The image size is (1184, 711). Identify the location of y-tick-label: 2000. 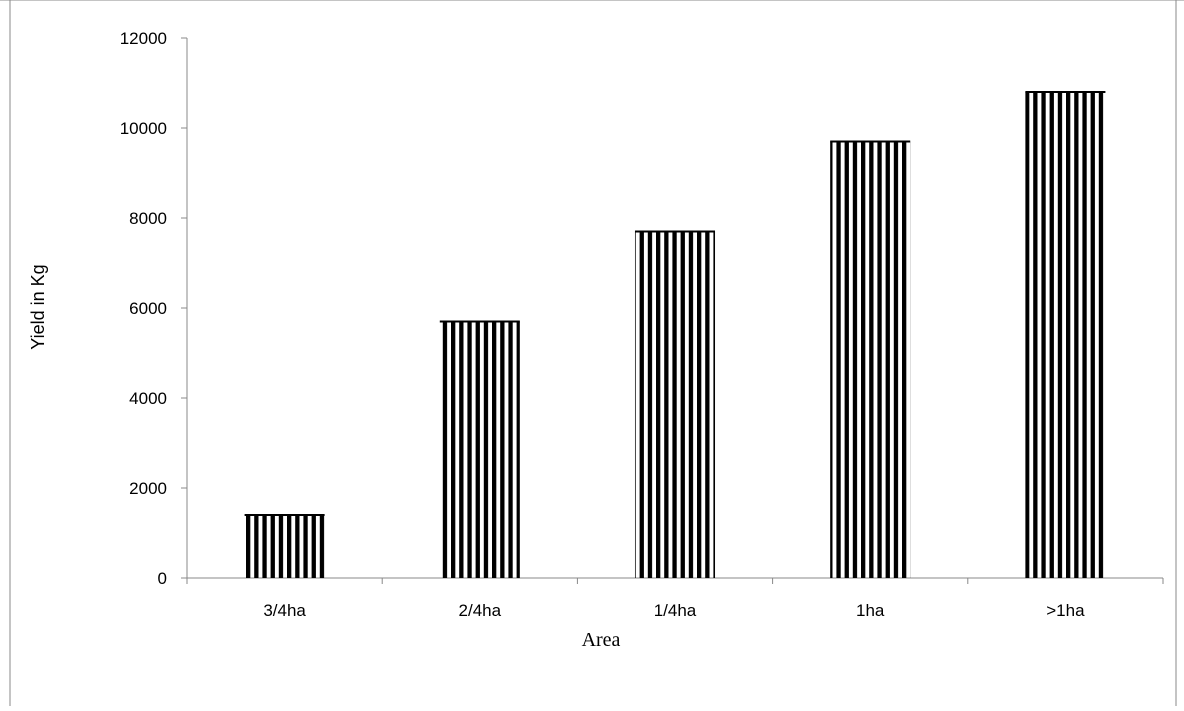
(148, 488).